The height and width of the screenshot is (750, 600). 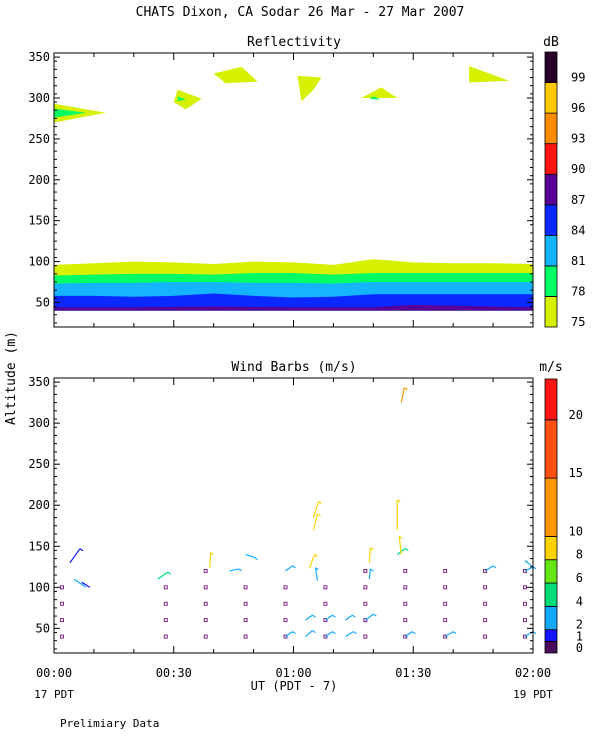 What do you see at coordinates (578, 261) in the screenshot?
I see `reflectivity-colorbar-label: 81` at bounding box center [578, 261].